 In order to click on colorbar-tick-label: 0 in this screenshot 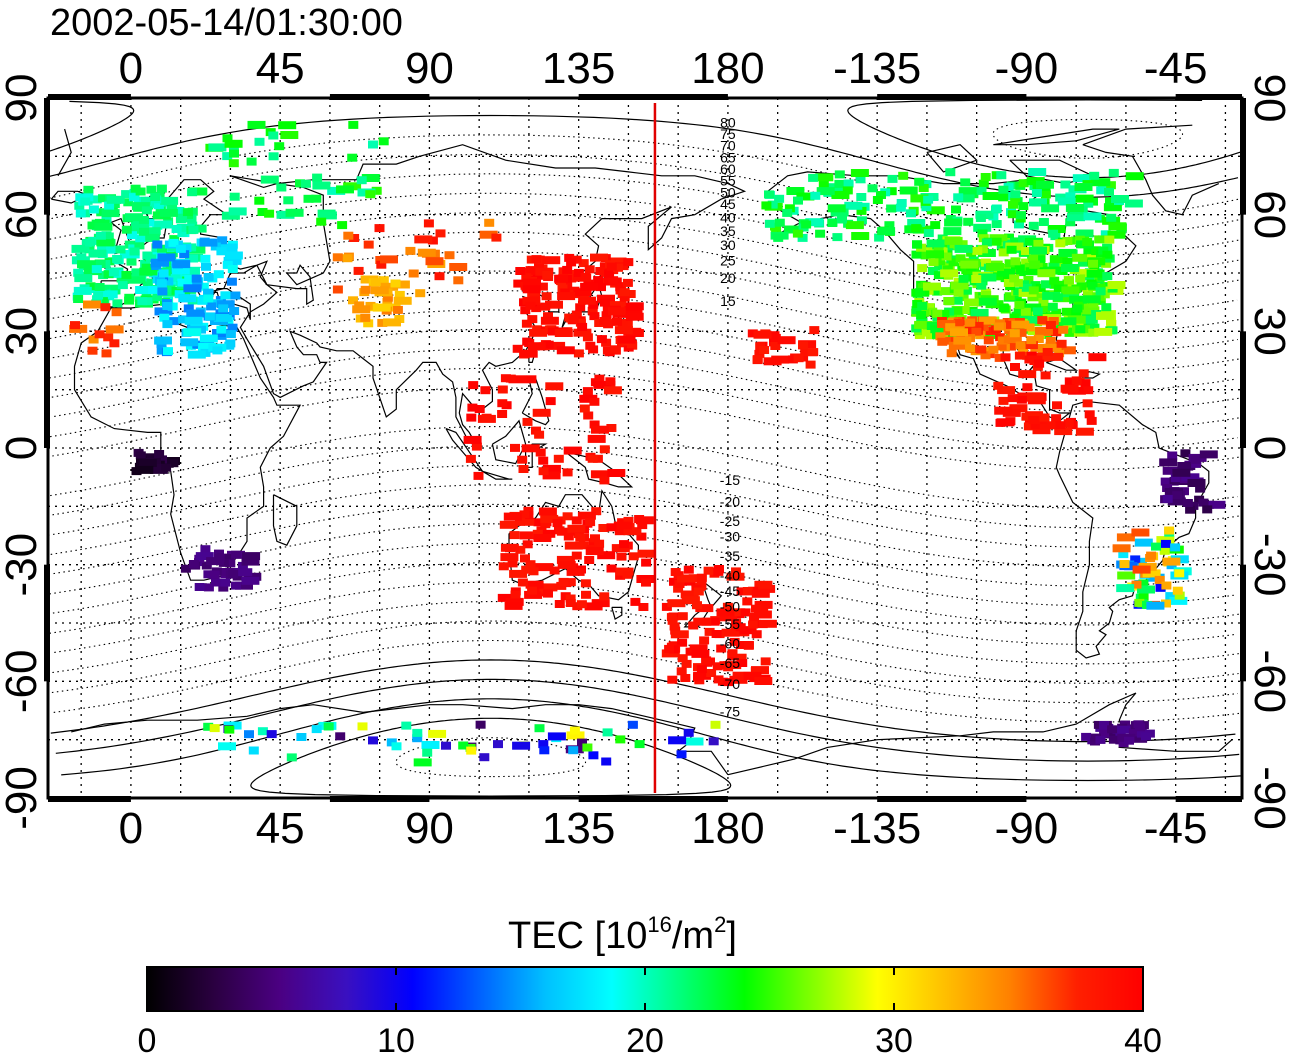, I will do `click(147, 1039)`.